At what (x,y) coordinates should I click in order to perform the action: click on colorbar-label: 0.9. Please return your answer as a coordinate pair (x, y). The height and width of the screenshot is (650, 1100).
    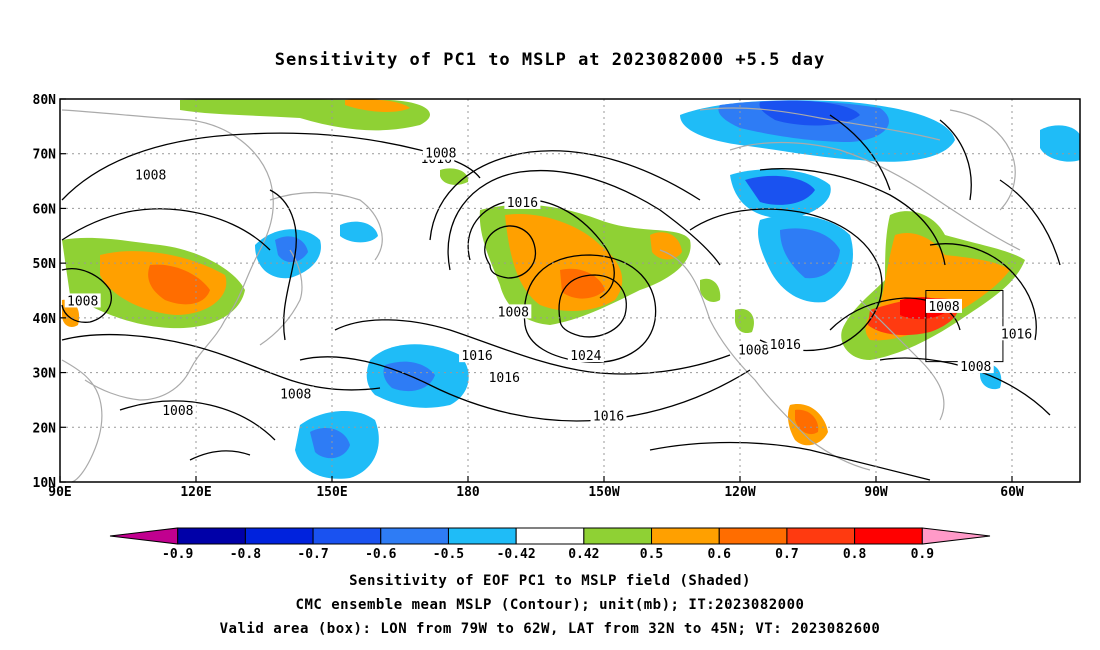
    Looking at the image, I should click on (922, 554).